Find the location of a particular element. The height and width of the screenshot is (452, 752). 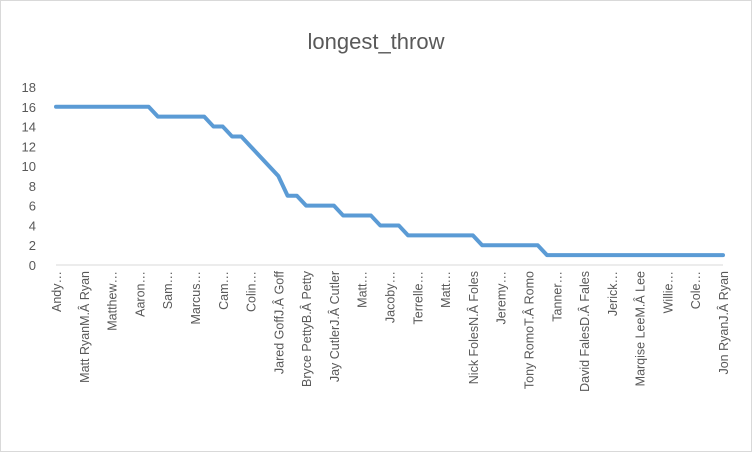

y-tick-label: 10 is located at coordinates (29, 166).